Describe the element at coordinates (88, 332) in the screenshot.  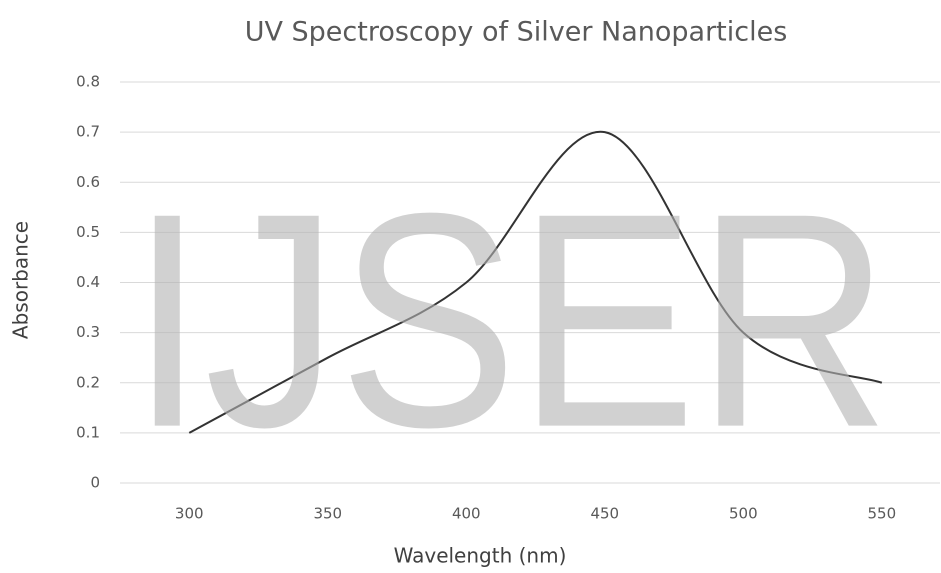
I see `y-tick-label: 0.3` at that location.